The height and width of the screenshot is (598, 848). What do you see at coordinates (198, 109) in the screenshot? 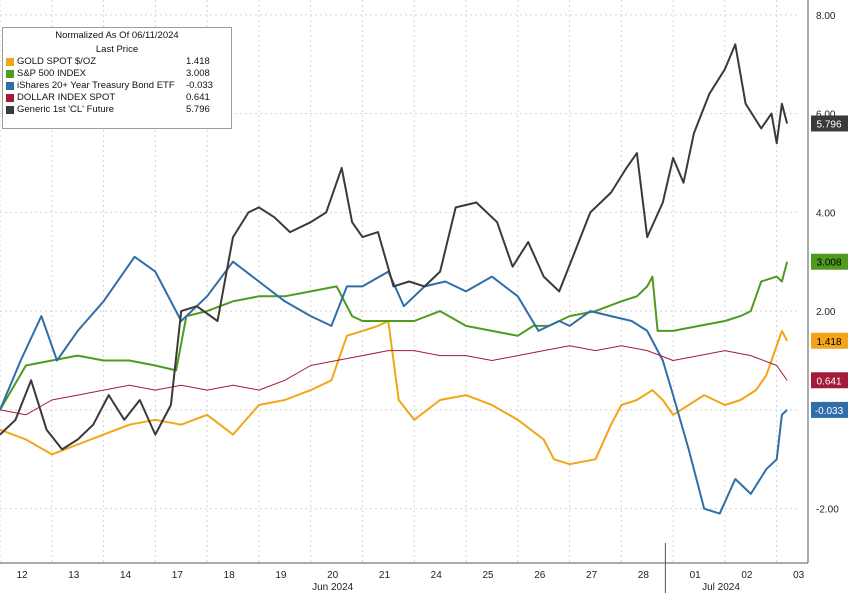
I see `legend-value-crude: 5.796` at bounding box center [198, 109].